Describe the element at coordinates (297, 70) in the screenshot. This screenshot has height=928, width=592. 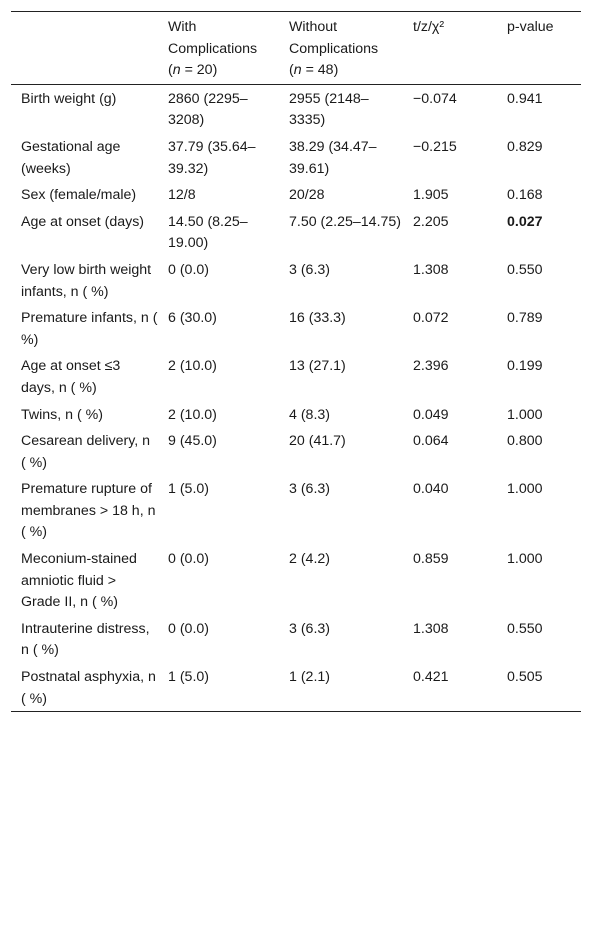
I see `header-without-n: n` at that location.